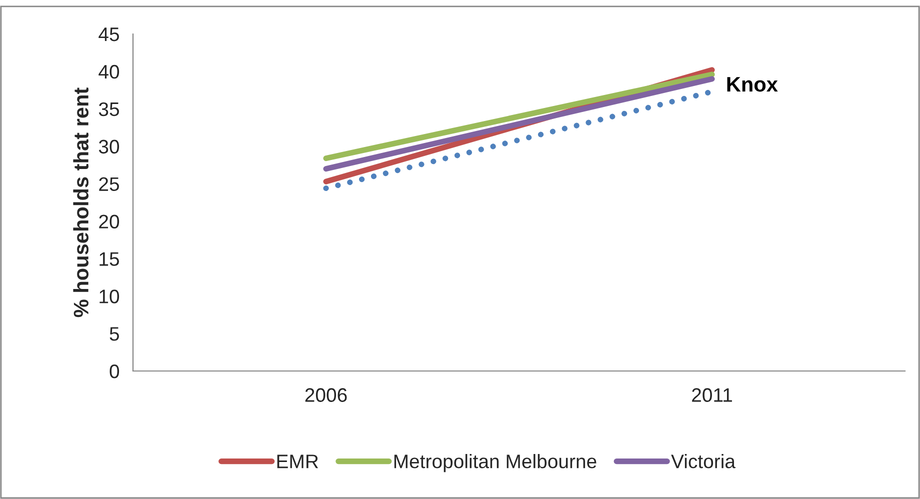 The image size is (920, 499). I want to click on y-tick-label: 0, so click(115, 371).